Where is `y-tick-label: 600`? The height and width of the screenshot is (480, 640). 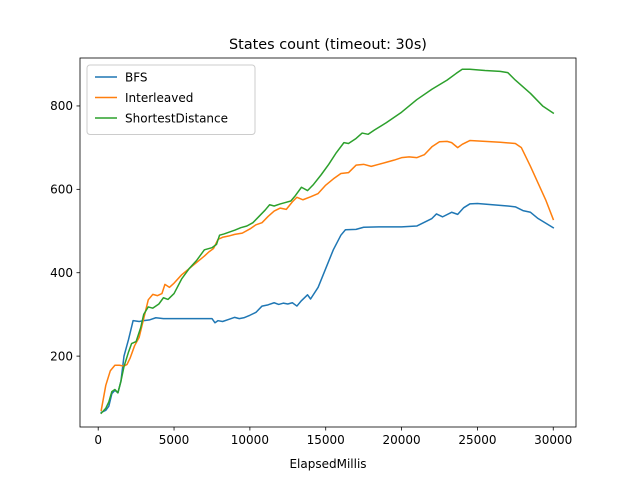
y-tick-label: 600 is located at coordinates (61, 190).